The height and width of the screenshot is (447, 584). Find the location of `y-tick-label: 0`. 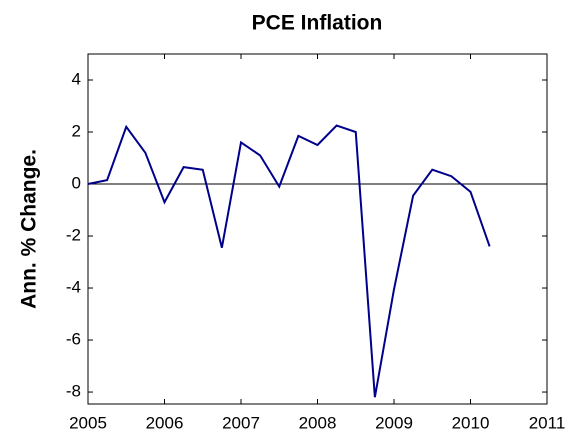

y-tick-label: 0 is located at coordinates (76, 182).